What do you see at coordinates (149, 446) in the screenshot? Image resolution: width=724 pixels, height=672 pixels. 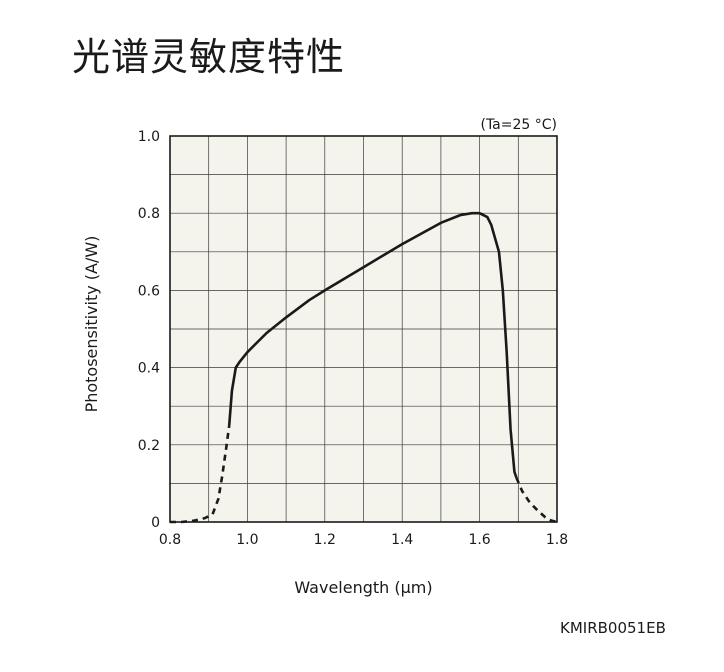 I see `y-tick-label: 0.2` at bounding box center [149, 446].